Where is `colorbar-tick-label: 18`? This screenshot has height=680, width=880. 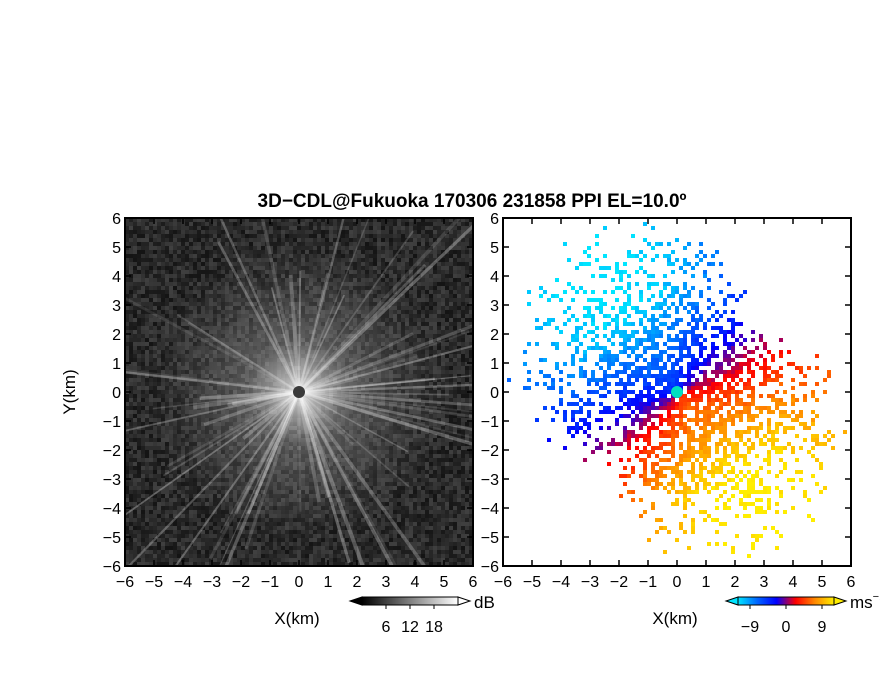
colorbar-tick-label: 18 is located at coordinates (434, 627).